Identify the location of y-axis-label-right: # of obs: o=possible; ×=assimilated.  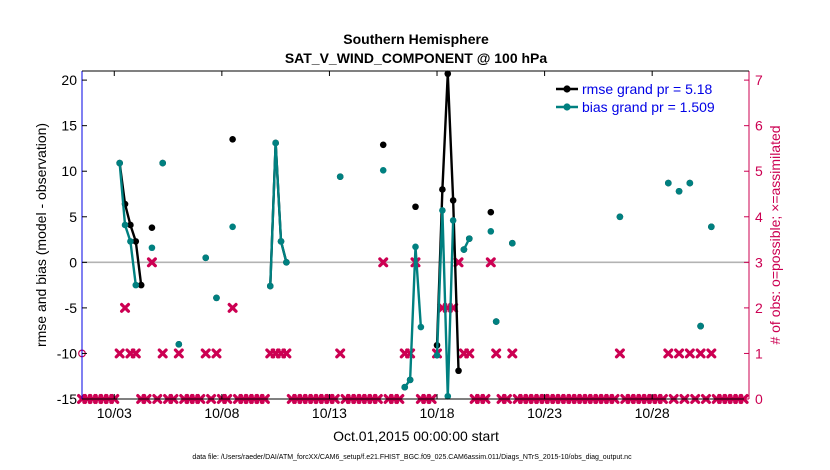
(775, 234).